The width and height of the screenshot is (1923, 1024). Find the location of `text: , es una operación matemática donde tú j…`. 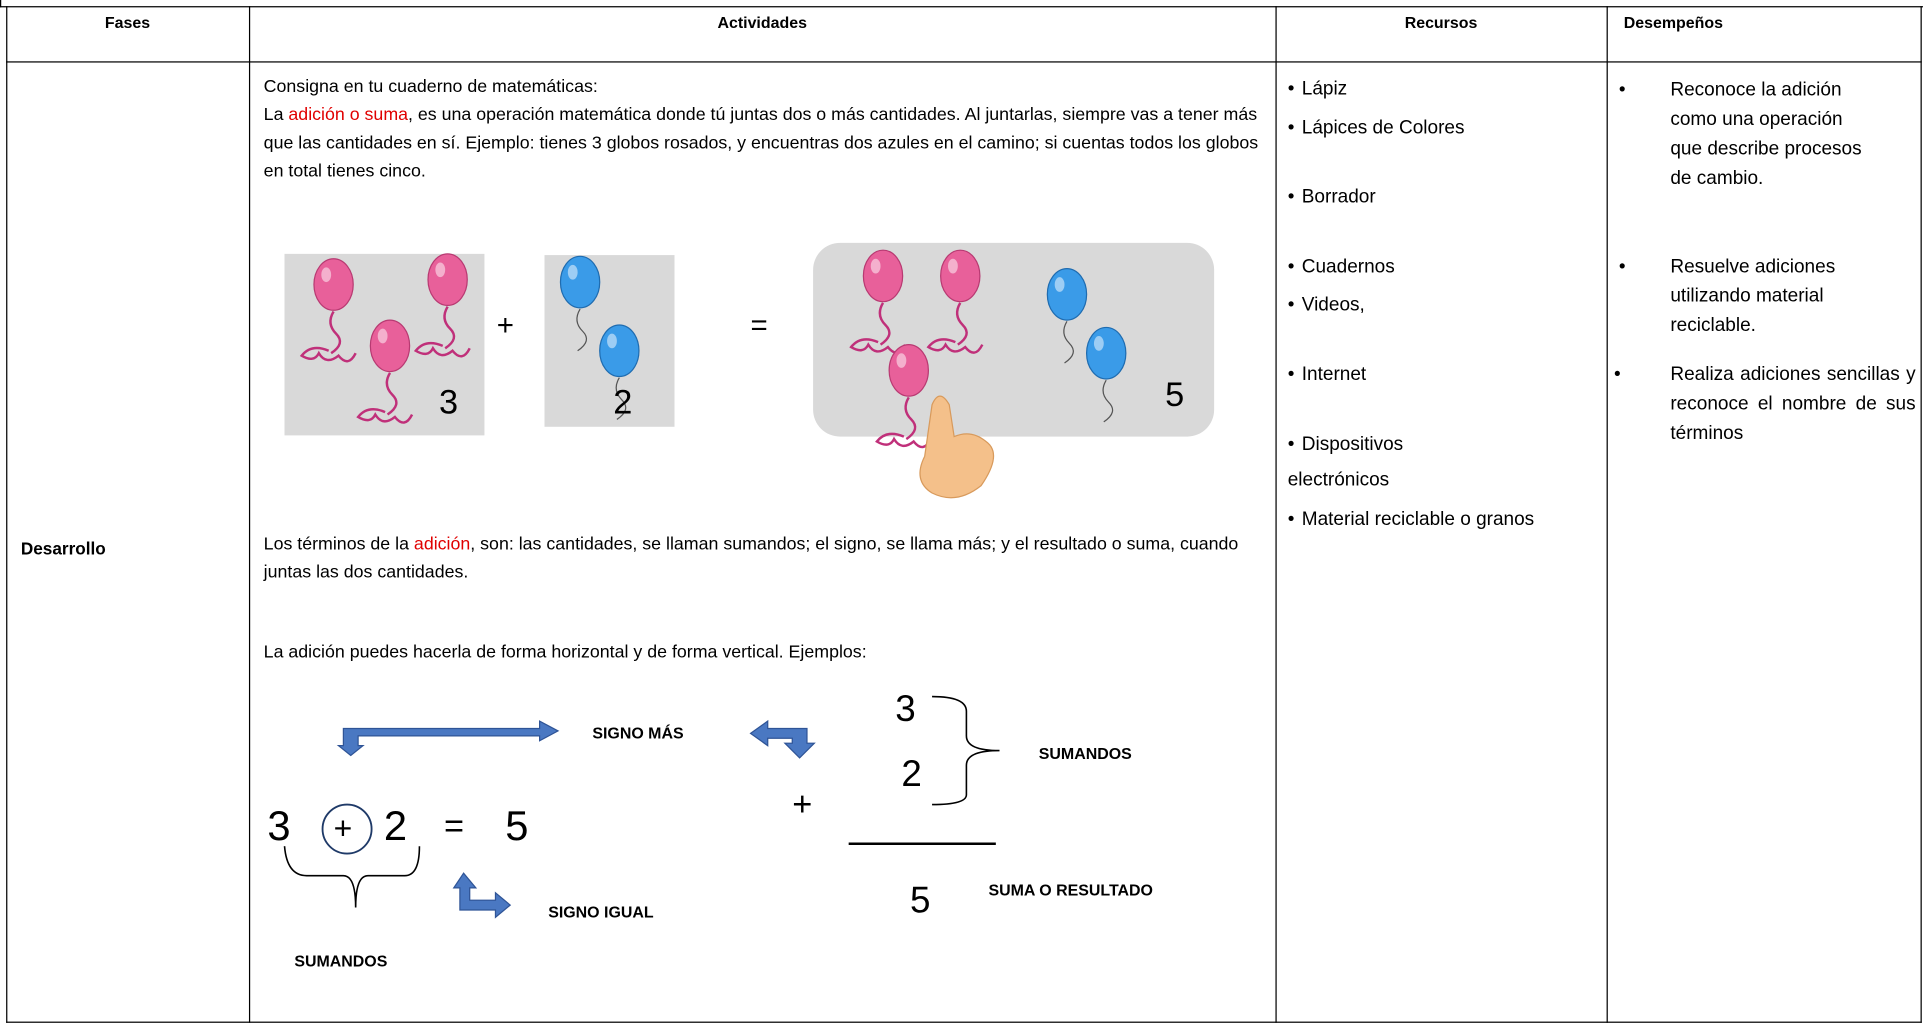

text: , es una operación matemática donde tú j… is located at coordinates (761, 143).